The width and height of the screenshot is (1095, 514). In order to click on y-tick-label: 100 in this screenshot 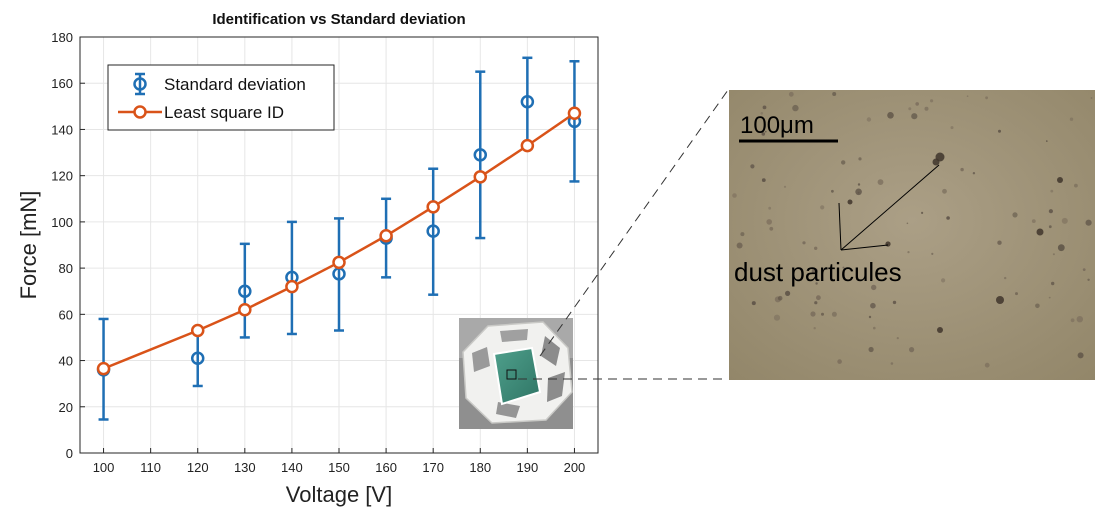, I will do `click(62, 222)`.